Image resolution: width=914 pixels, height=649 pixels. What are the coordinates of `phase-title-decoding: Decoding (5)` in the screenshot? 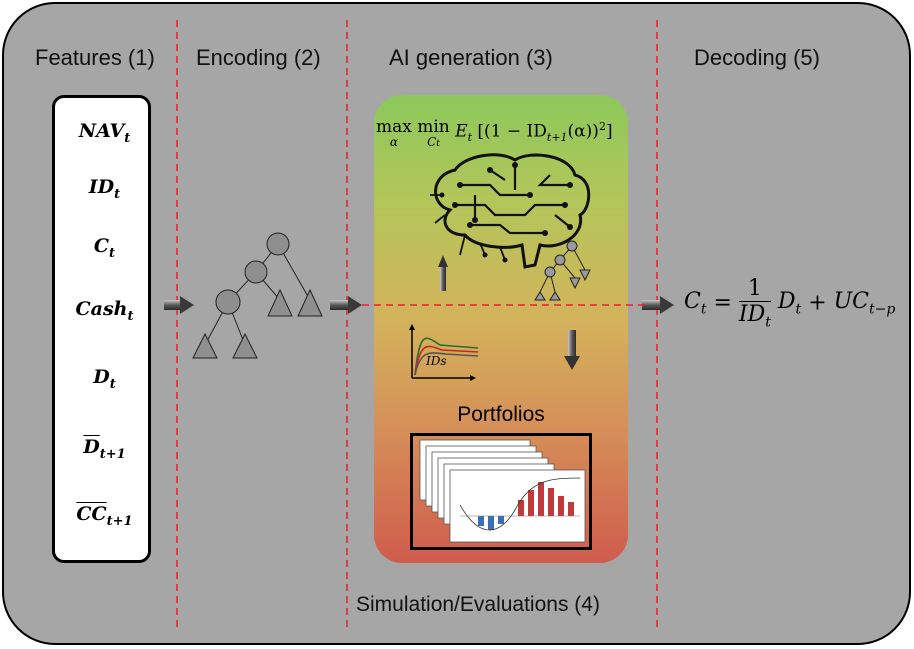 It's located at (757, 57).